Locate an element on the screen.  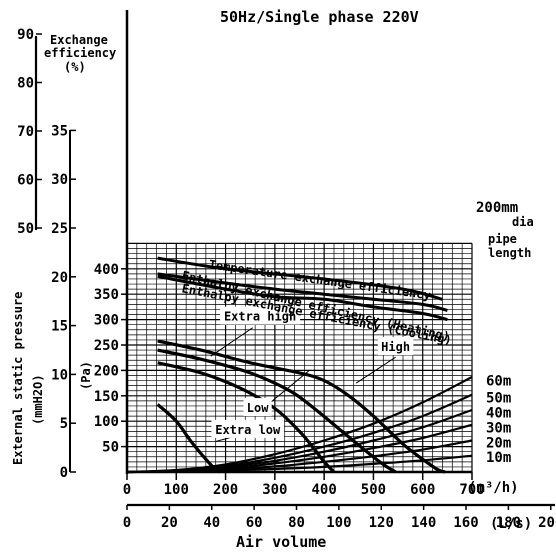
pipe-label-60m: 60m is located at coordinates (498, 382).